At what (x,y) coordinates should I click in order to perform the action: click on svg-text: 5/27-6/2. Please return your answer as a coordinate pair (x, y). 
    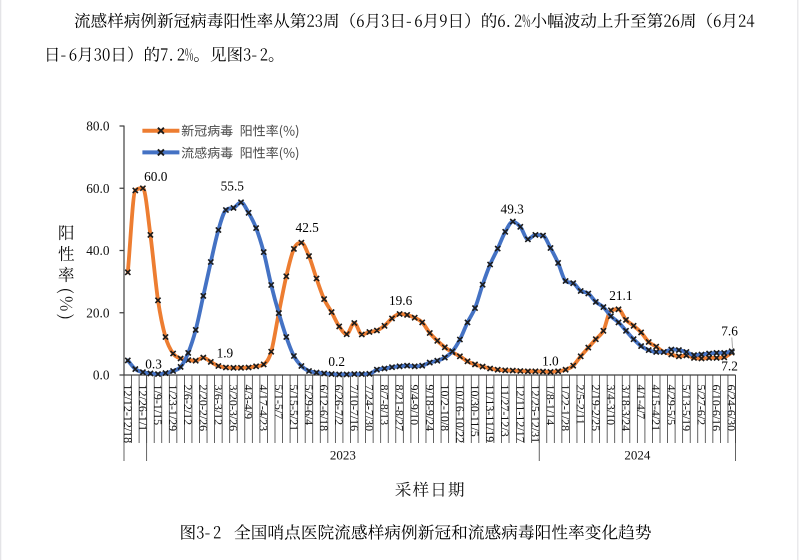
    Looking at the image, I should click on (702, 405).